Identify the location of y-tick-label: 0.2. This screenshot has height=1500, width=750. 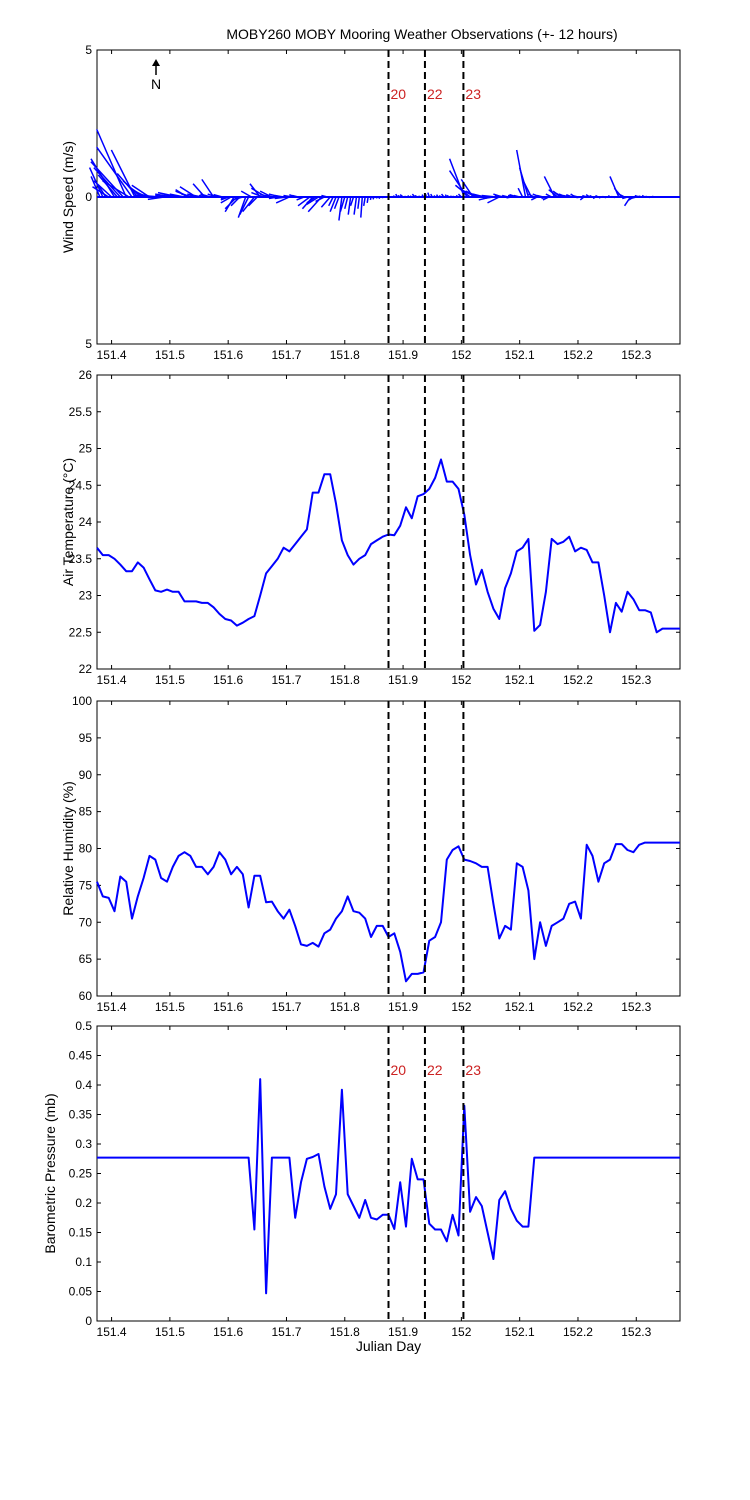
(83, 1203).